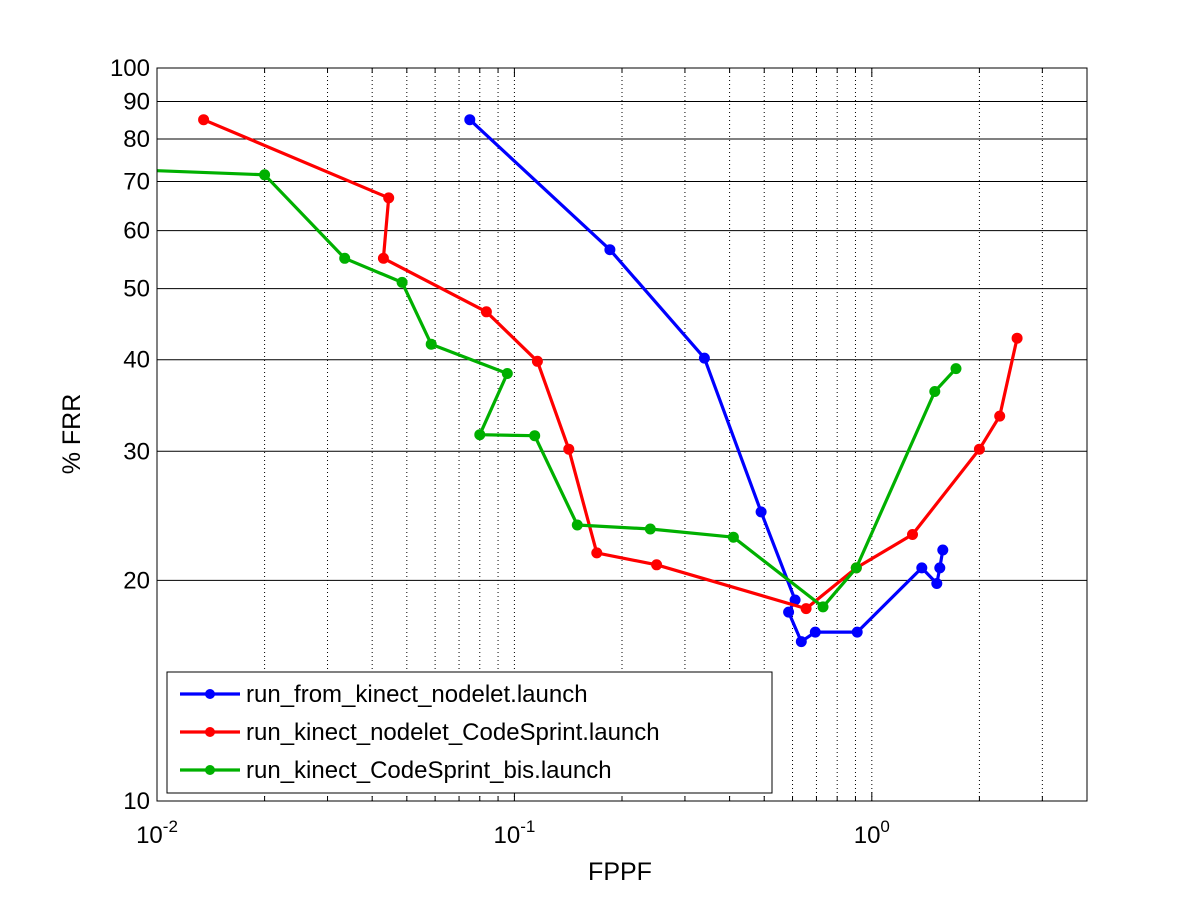  I want to click on x-axis-label: FPPF, so click(620, 872).